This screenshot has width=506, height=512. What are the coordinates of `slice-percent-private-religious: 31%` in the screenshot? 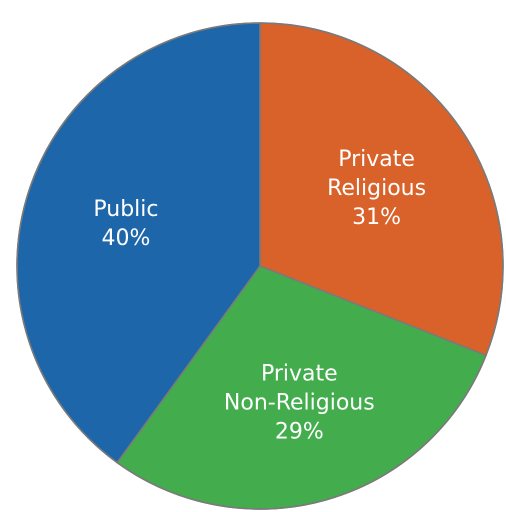 It's located at (376, 217).